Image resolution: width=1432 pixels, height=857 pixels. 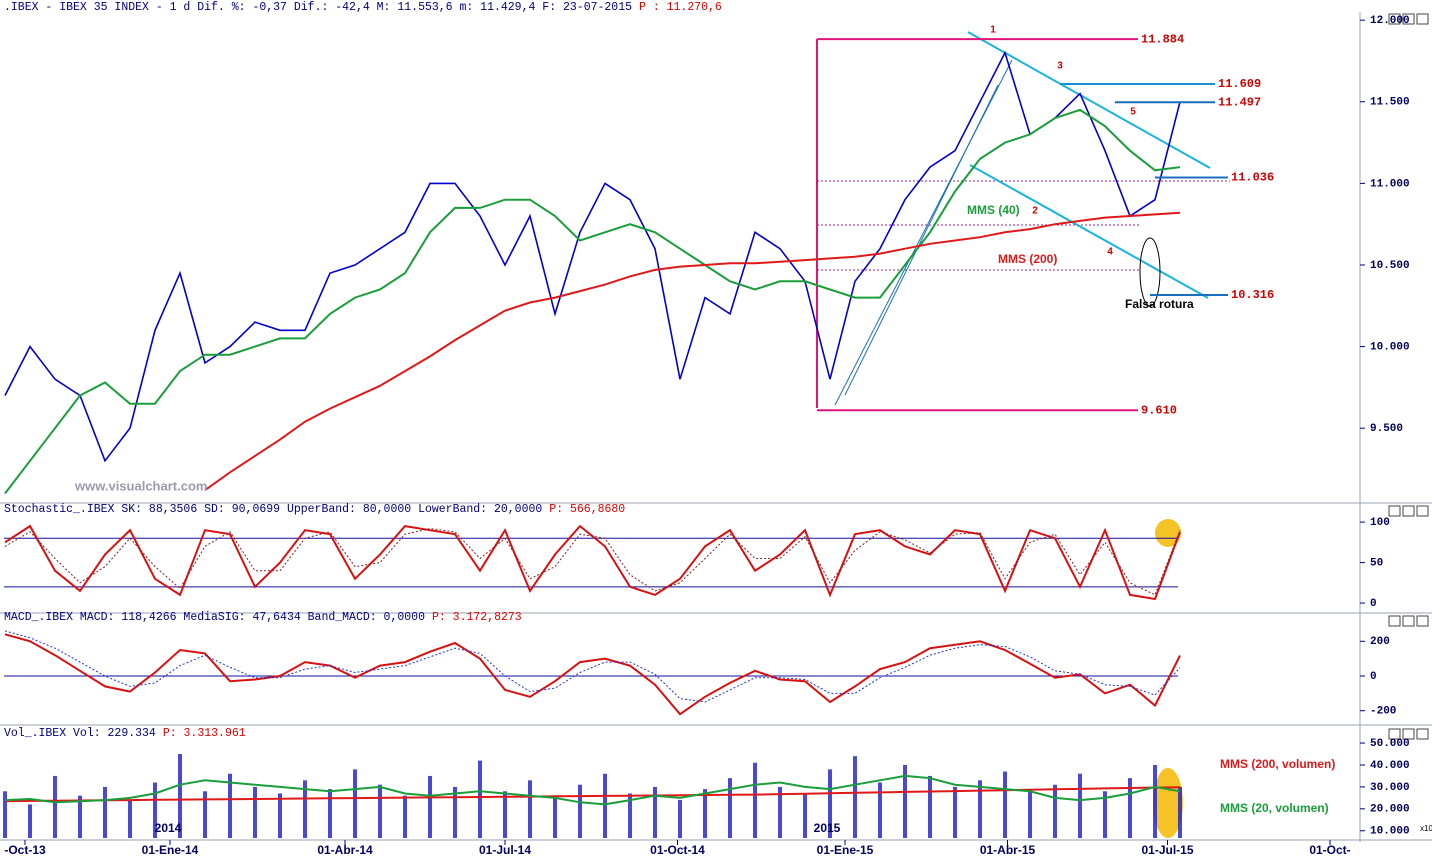 I want to click on ma-label: MMS (200, volumen), so click(x=1277, y=764).